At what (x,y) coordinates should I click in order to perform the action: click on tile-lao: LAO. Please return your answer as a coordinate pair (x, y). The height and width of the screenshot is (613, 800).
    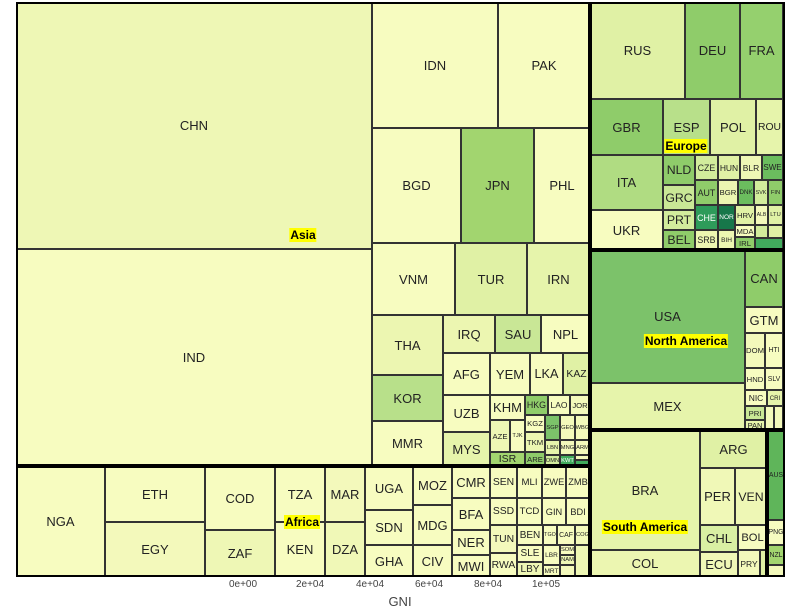
    Looking at the image, I should click on (559, 405).